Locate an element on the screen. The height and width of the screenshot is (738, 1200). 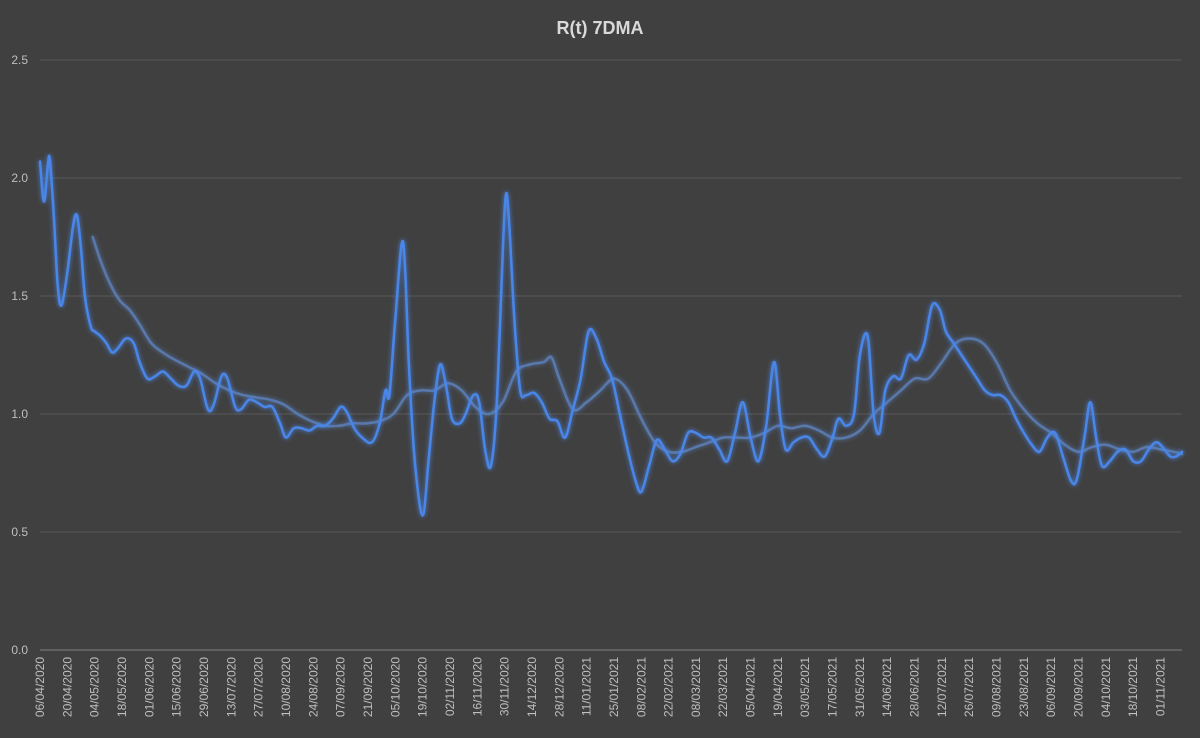
y-tick-label: 1.0 is located at coordinates (19, 414).